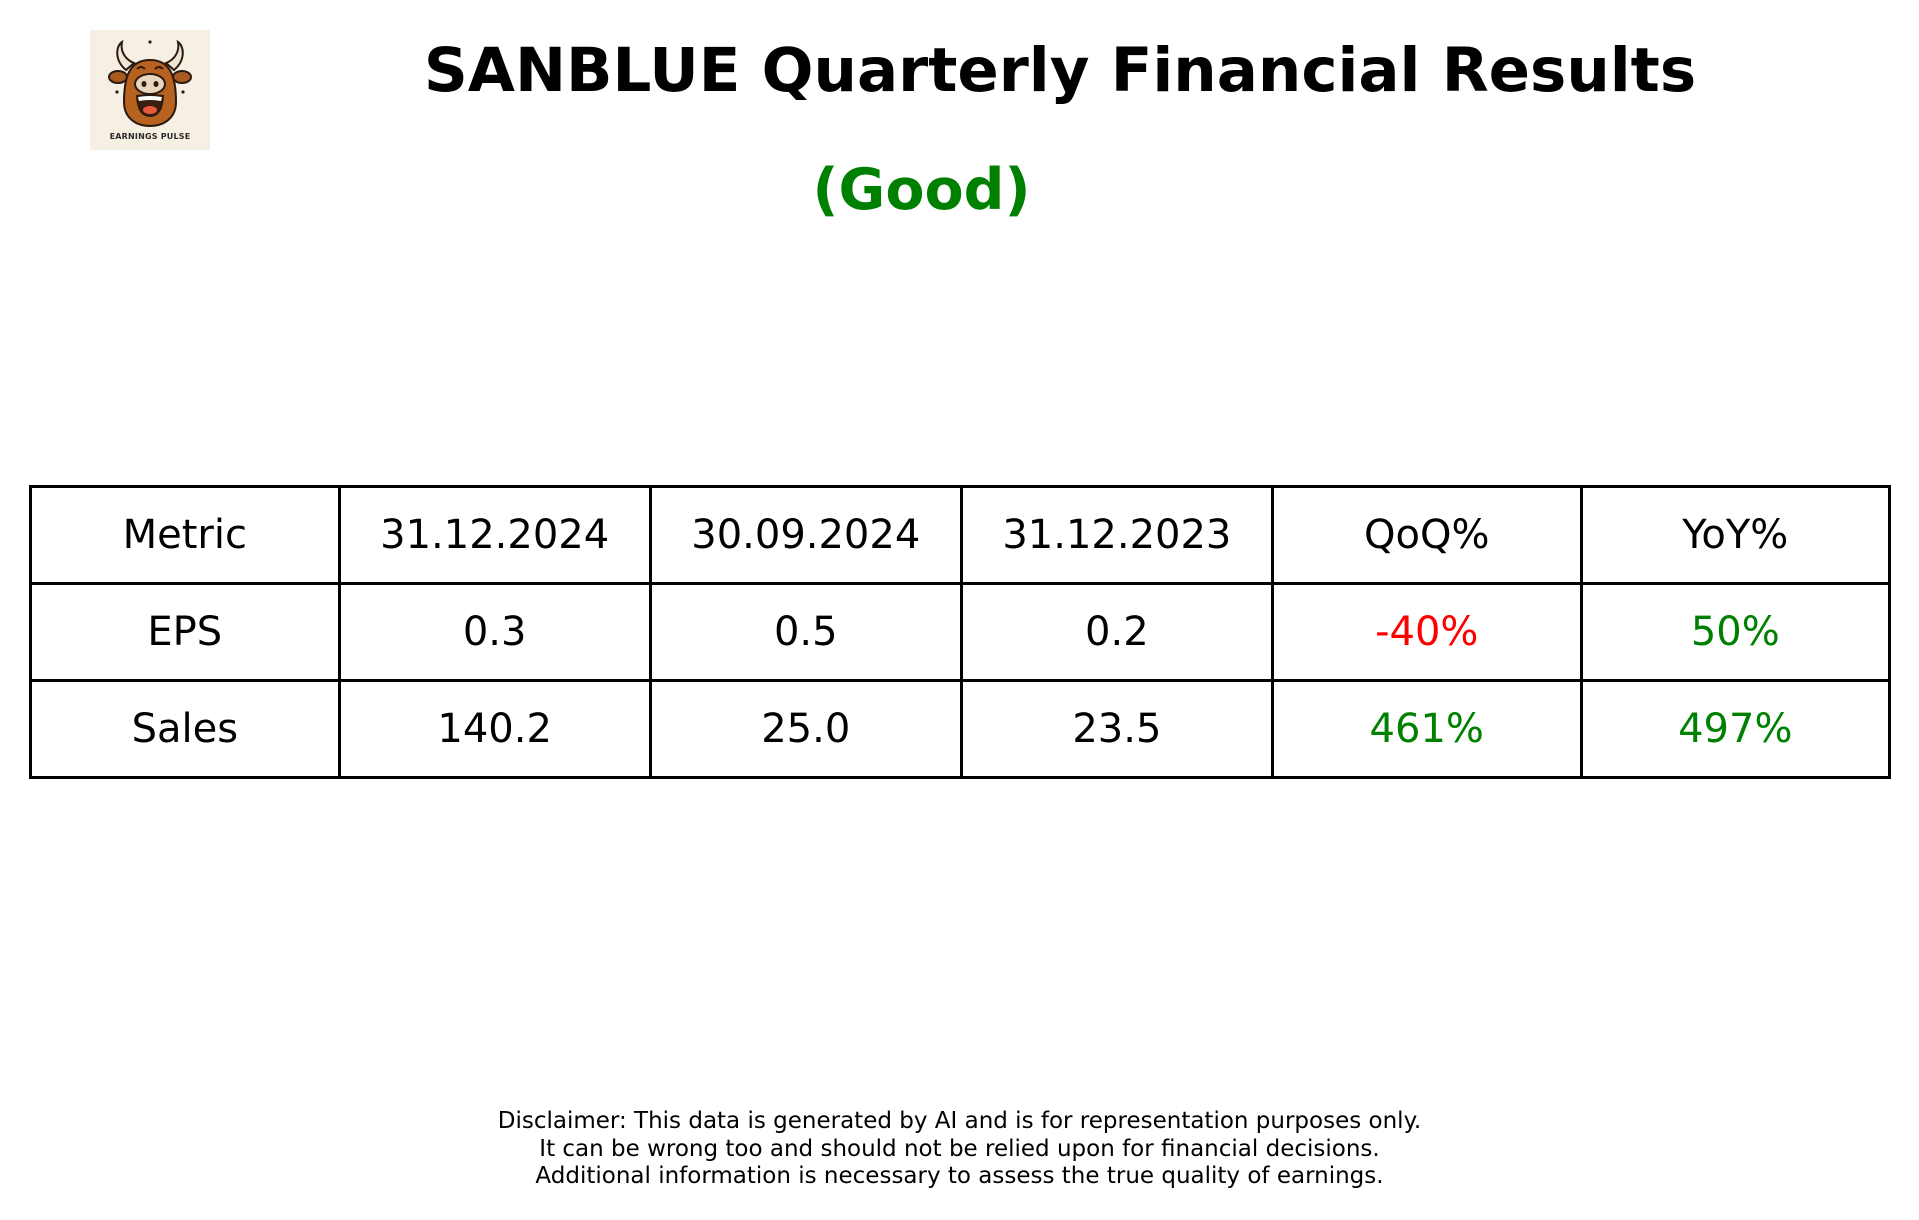 This screenshot has height=1220, width=1919. What do you see at coordinates (1735, 632) in the screenshot?
I see `yoy-change: 50%` at bounding box center [1735, 632].